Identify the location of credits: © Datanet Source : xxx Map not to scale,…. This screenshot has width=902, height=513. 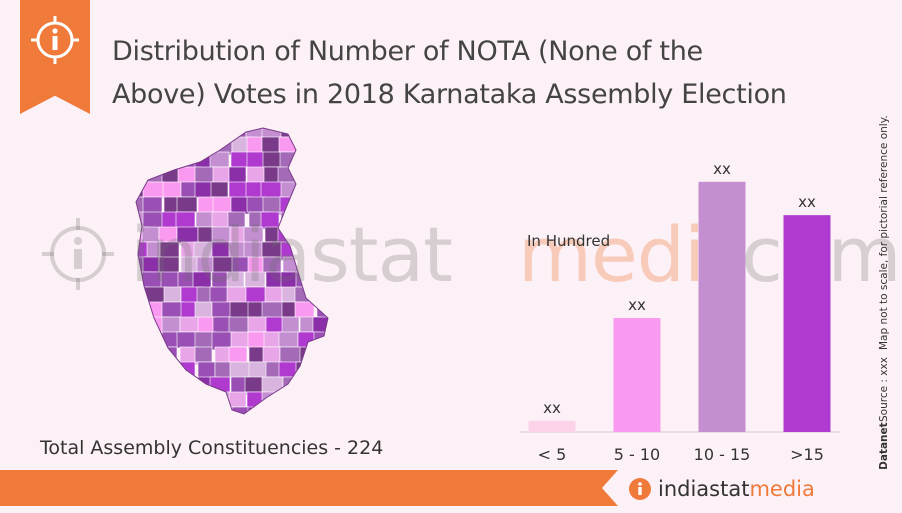
(876, 308).